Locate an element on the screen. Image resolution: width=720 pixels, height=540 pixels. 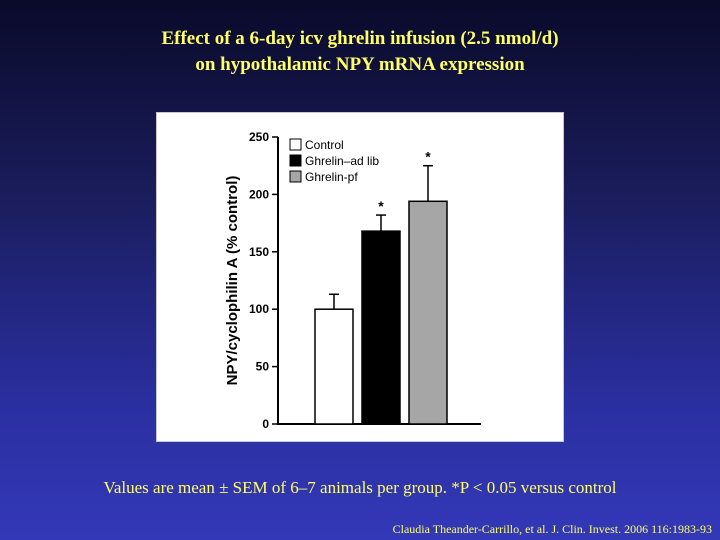
y-axis-label: NPY/cyclophilin A (% control) is located at coordinates (232, 281).